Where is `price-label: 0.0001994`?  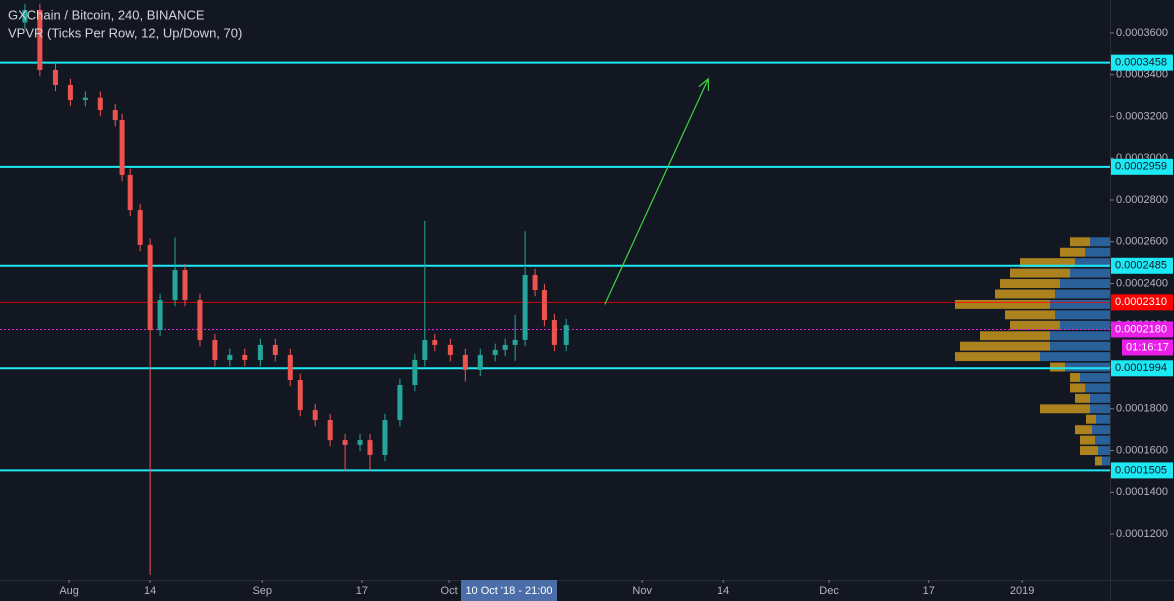
price-label: 0.0001994 is located at coordinates (1141, 368).